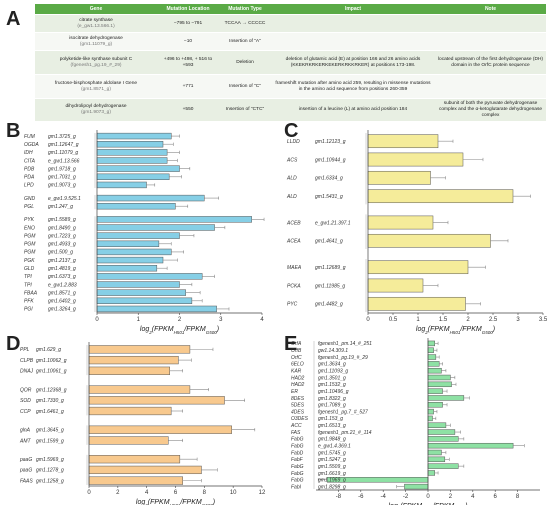  Describe the element at coordinates (490, 9) in the screenshot. I see `header-note: Note` at that location.